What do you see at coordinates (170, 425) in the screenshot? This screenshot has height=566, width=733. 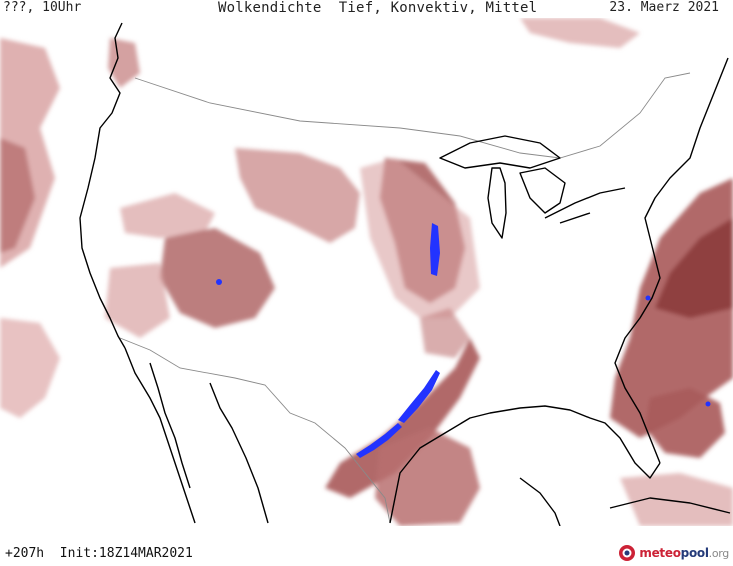 I see `gulf-of-california-coast` at bounding box center [170, 425].